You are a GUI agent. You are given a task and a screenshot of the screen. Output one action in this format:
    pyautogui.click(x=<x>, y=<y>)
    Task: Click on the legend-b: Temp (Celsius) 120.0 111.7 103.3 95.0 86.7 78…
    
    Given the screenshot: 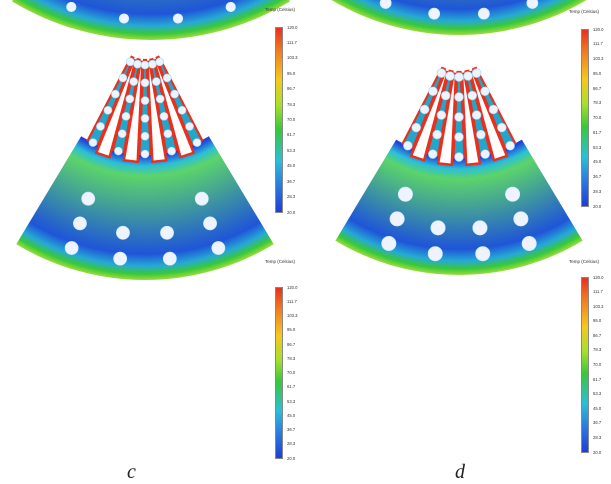 What is the action you would take?
    pyautogui.click(x=589, y=110)
    